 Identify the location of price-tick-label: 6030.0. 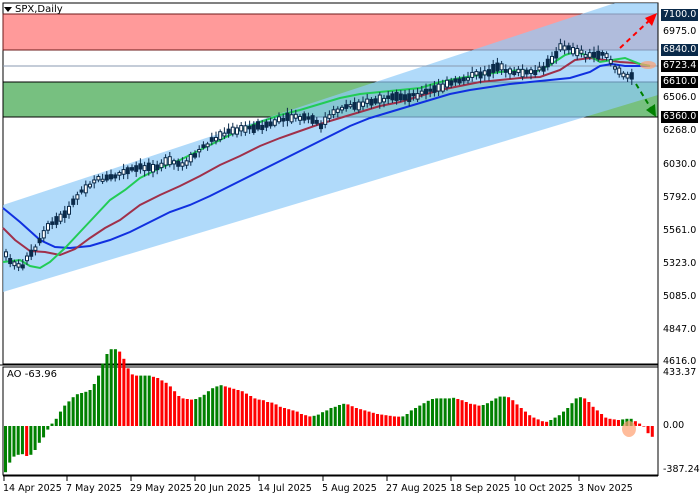
(680, 164).